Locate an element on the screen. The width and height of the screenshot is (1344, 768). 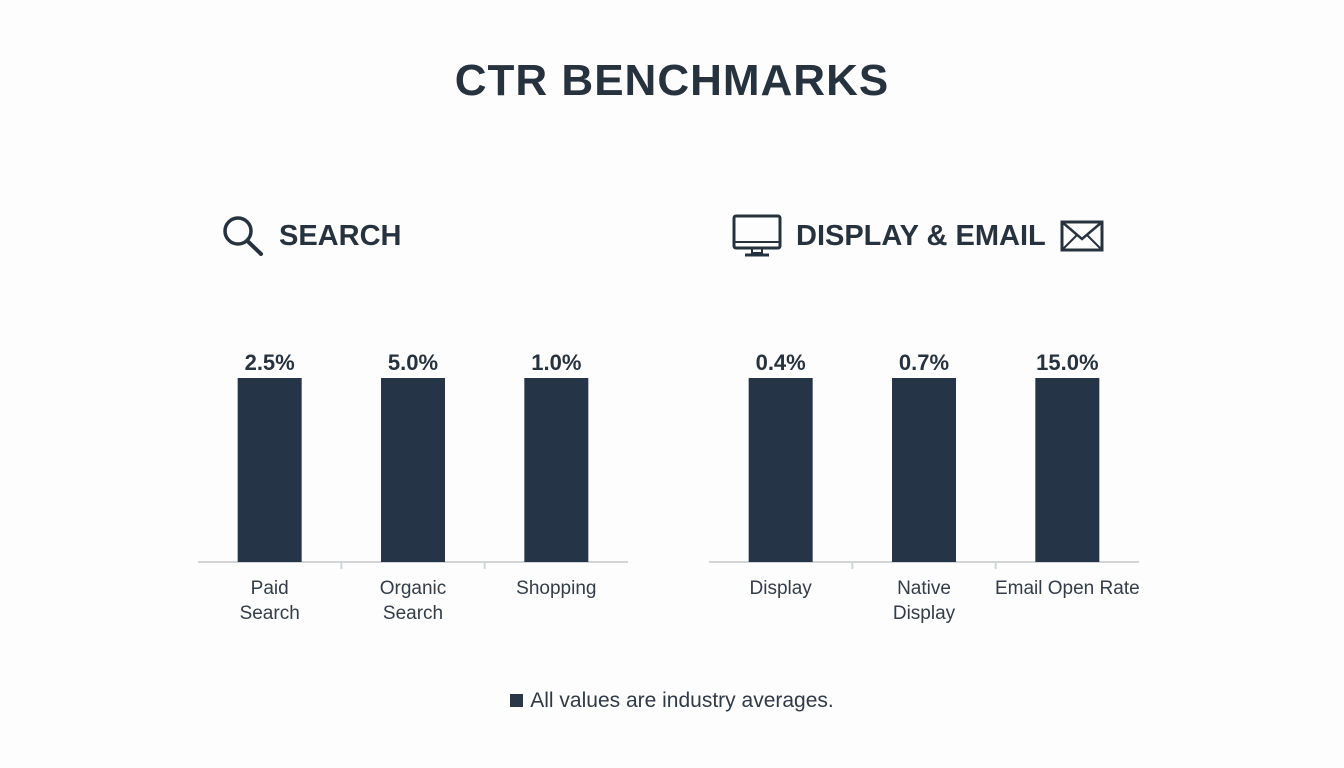
data-label: 5.0% is located at coordinates (413, 362).